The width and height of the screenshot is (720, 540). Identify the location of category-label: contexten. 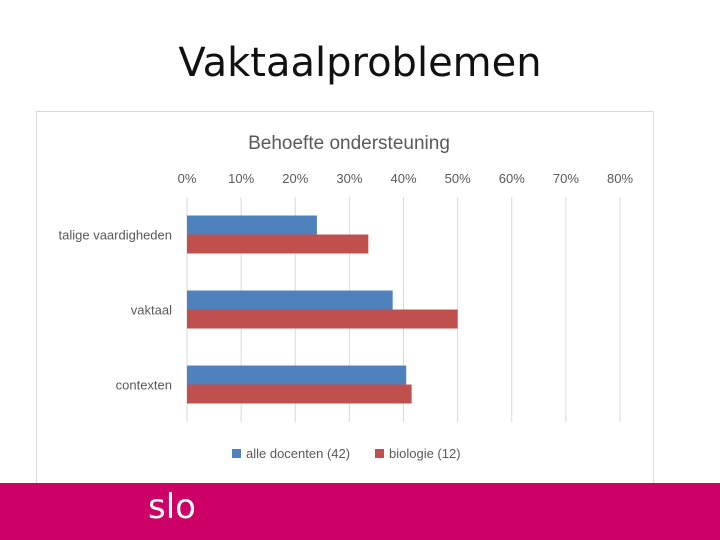
(144, 385).